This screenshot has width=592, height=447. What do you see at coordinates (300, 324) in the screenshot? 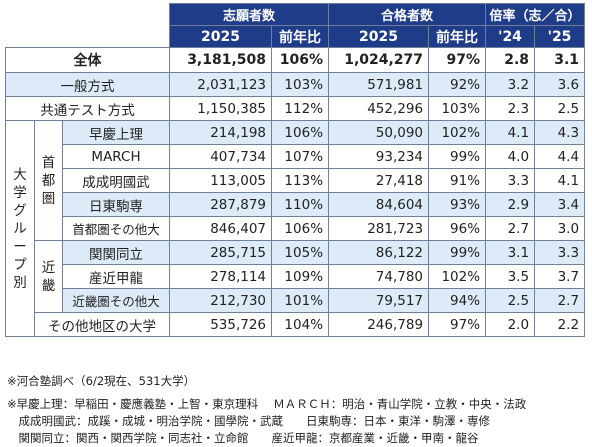
I see `applicants-yoy: 104%` at bounding box center [300, 324].